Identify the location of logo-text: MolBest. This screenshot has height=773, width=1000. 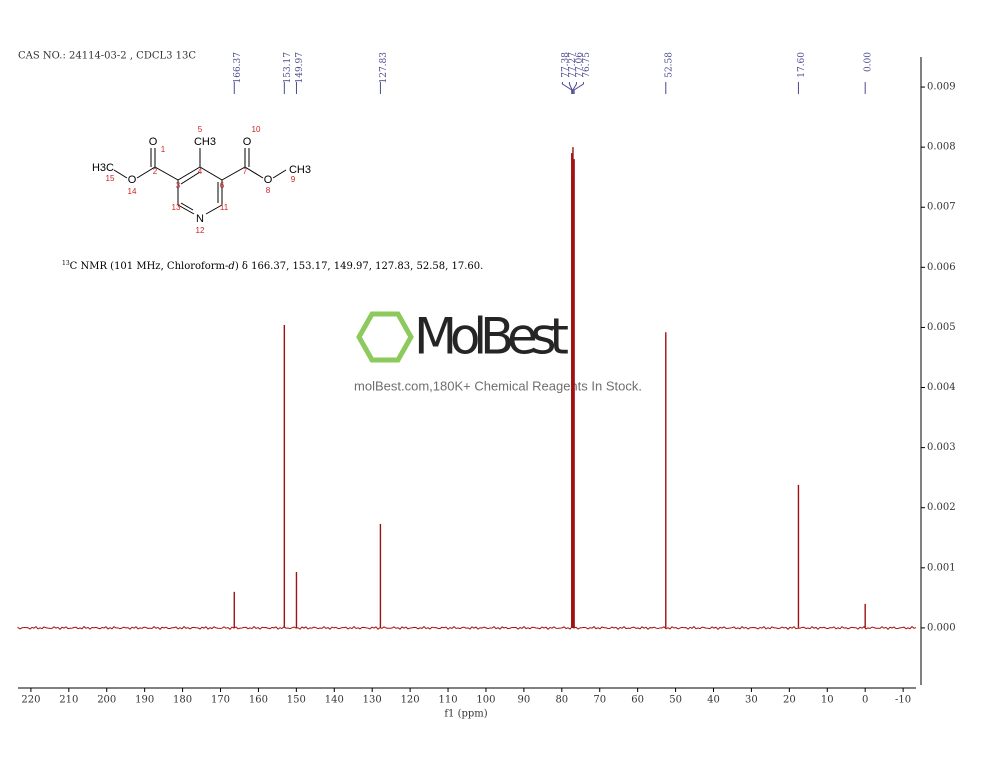
(491, 337).